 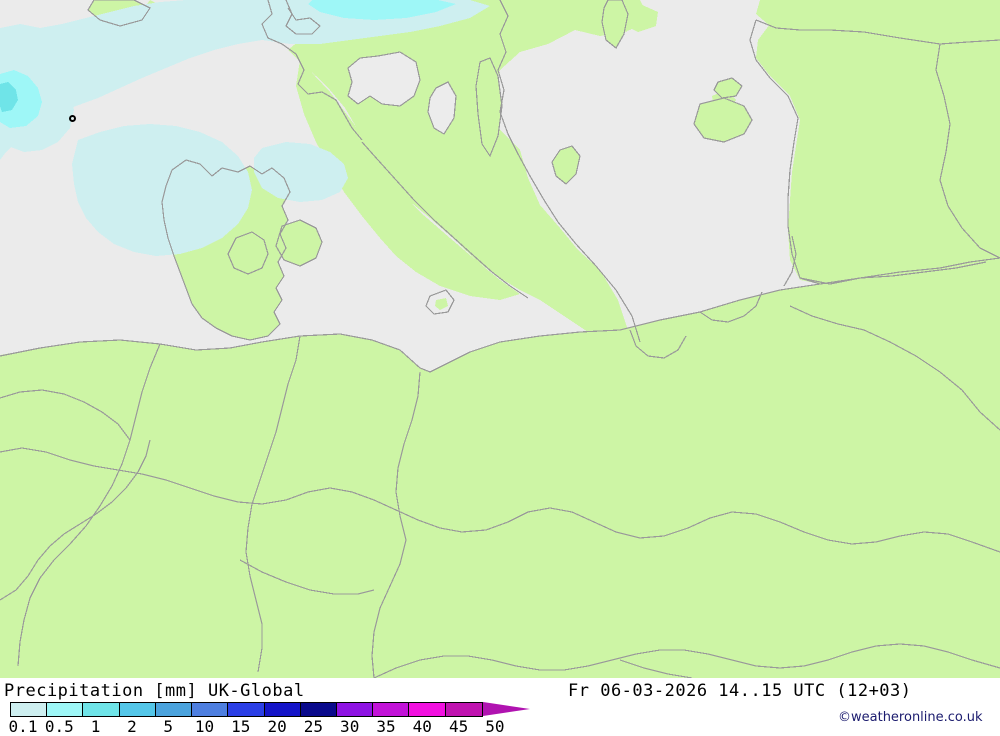 What do you see at coordinates (75, 520) in the screenshot?
I see `border-germany-west` at bounding box center [75, 520].